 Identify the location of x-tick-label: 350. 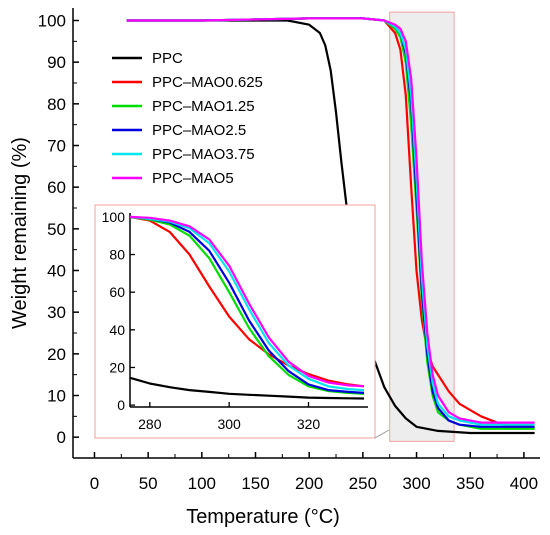
(470, 483).